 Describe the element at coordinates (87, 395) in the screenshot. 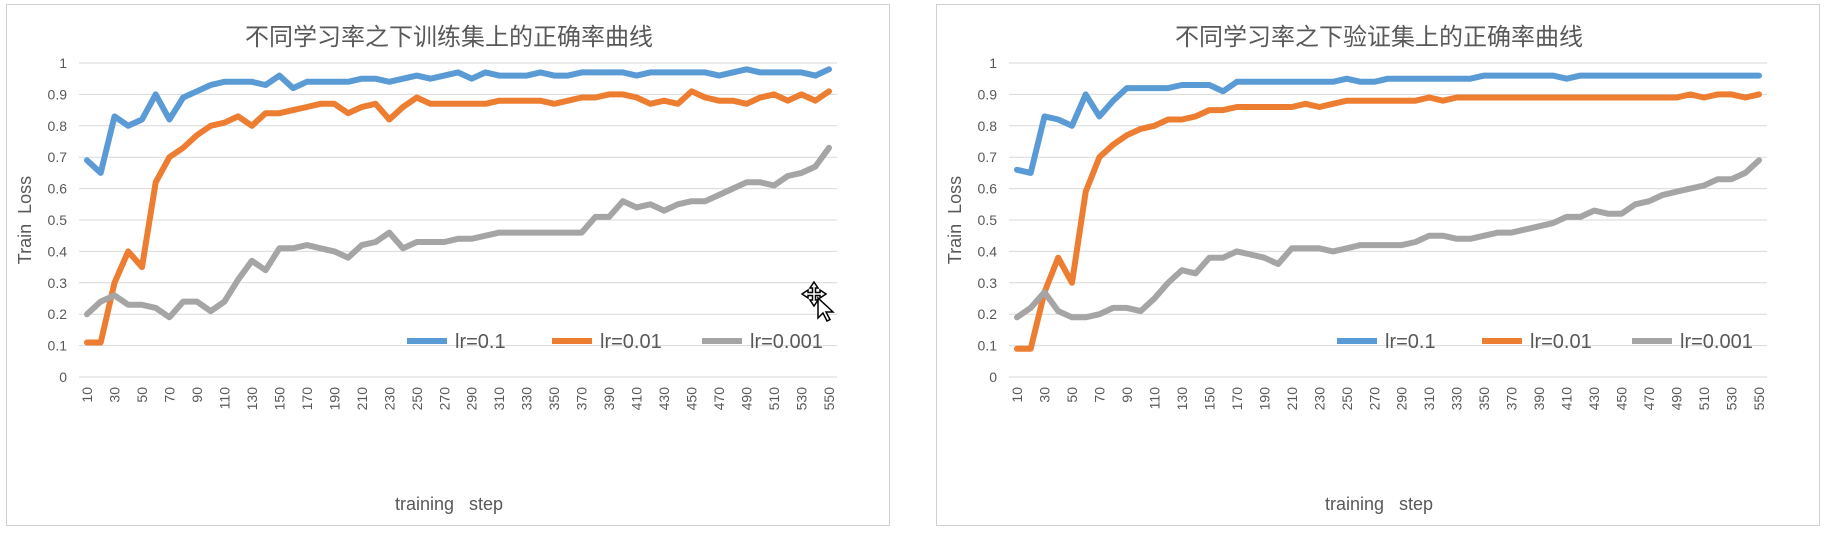

I see `x-tick-label: 10` at that location.